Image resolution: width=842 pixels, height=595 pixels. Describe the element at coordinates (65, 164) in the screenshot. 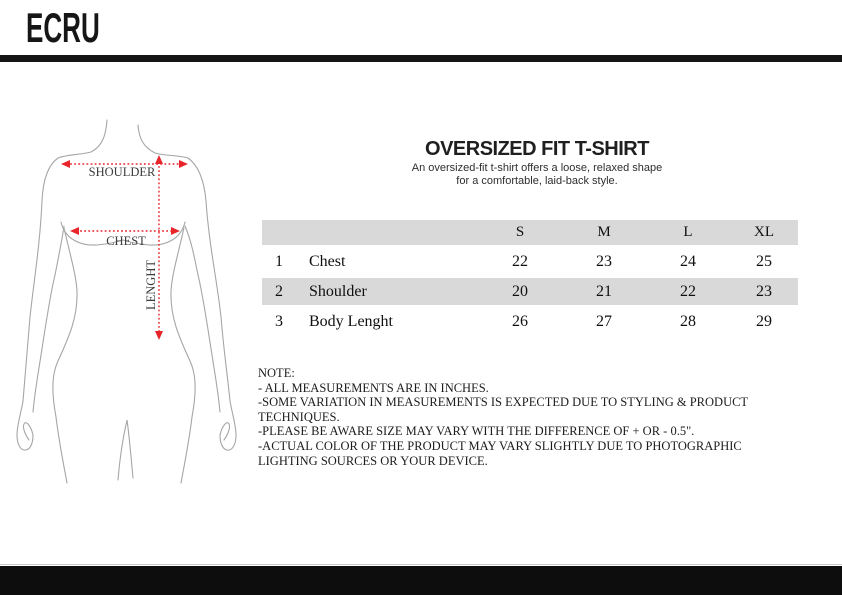

I see `shoulder-arrowhead-left` at that location.